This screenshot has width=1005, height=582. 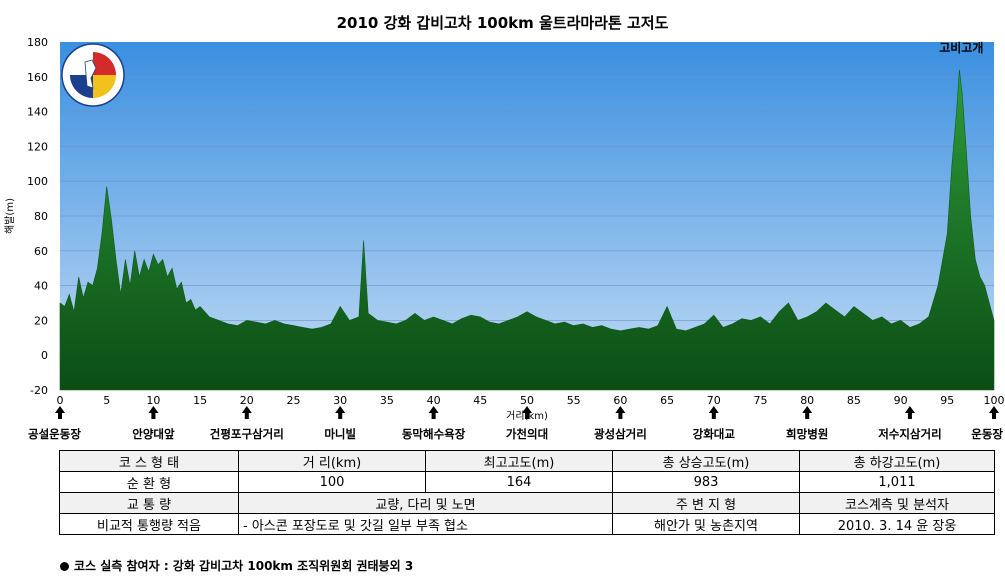 I want to click on x-tick-label: 20, so click(x=247, y=400).